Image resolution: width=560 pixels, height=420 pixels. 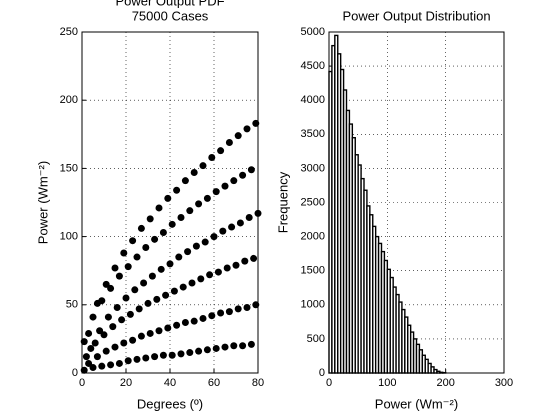 What do you see at coordinates (75, 373) in the screenshot?
I see `y-tick-label: 0` at bounding box center [75, 373].